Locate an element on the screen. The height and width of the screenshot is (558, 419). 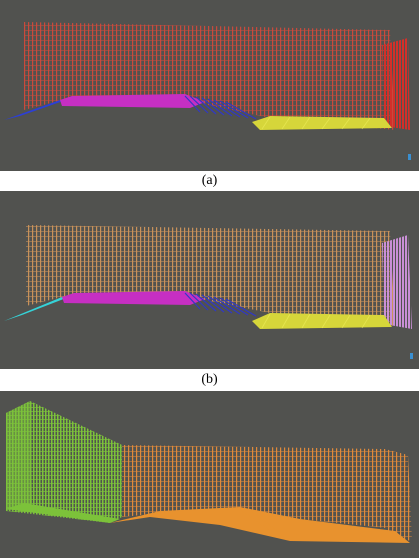
left-ramp-points-a is located at coordinates (38, 109).